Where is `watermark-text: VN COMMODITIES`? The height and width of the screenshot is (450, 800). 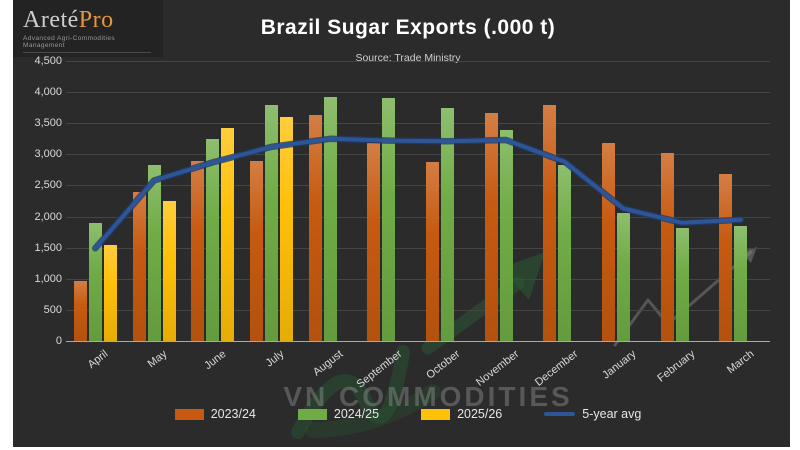
watermark-text: VN COMMODITIES is located at coordinates (428, 396).